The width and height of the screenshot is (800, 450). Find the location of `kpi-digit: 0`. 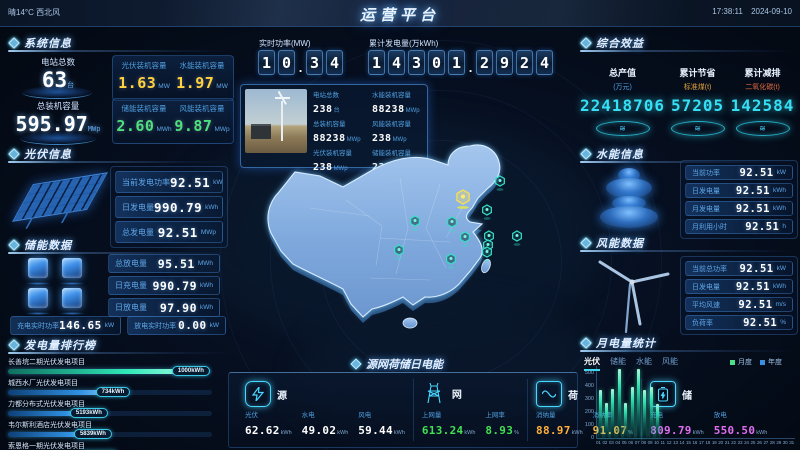

kpi-digit: 0 is located at coordinates (436, 62).